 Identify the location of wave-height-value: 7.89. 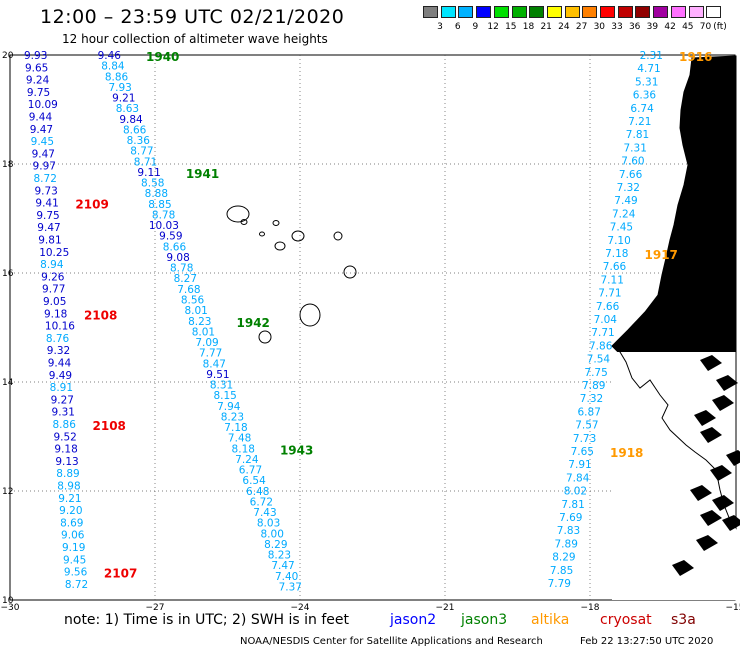
(593, 386).